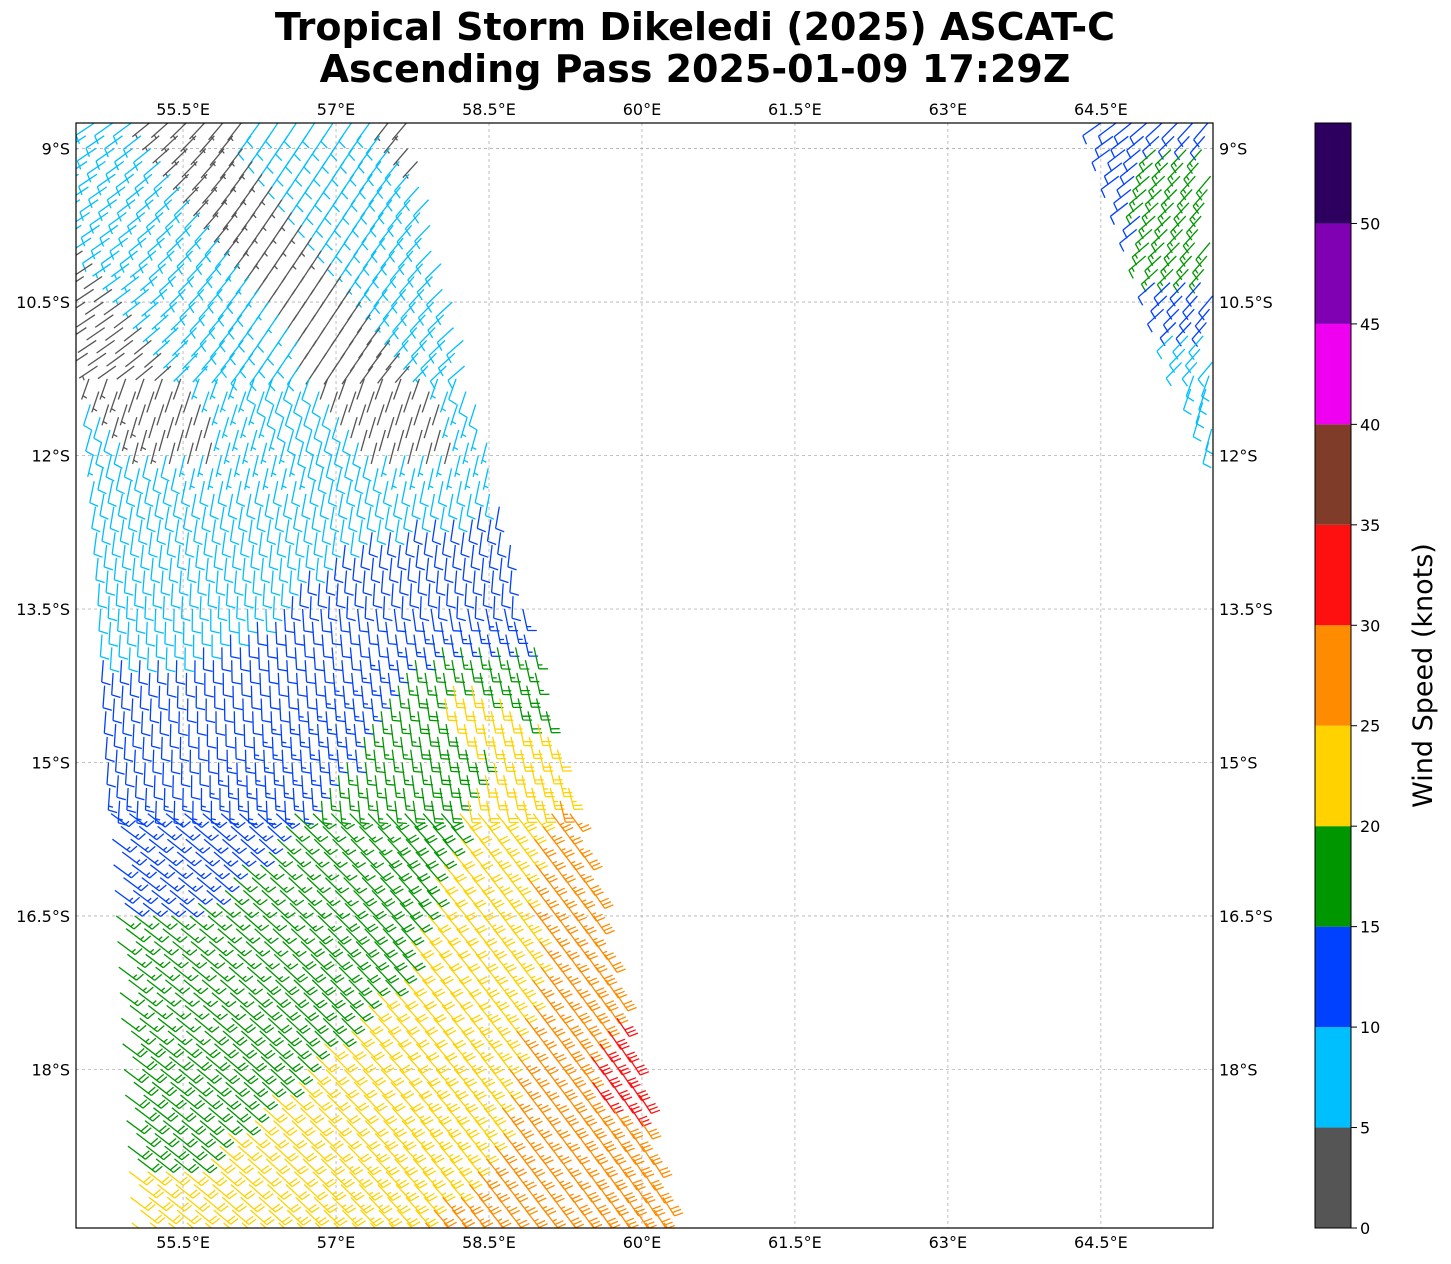 The height and width of the screenshot is (1264, 1451). Describe the element at coordinates (795, 109) in the screenshot. I see `x-tick-label-top: 61.5°E` at that location.